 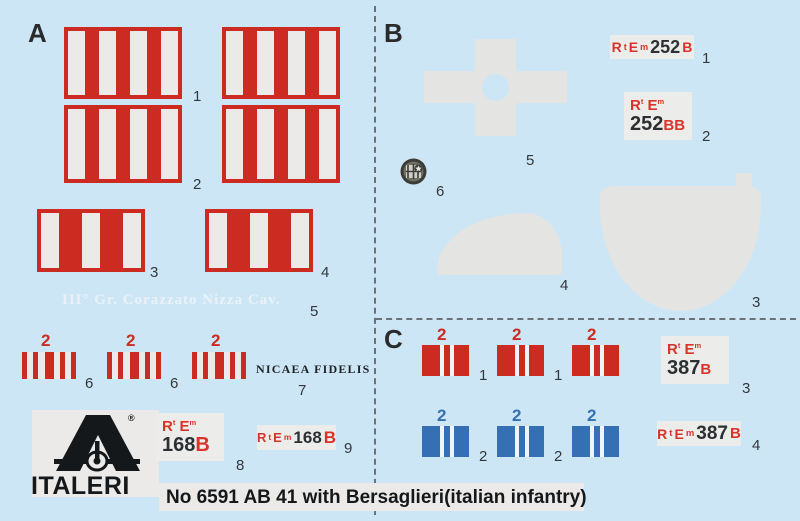 I want to click on registered-trademark-icon: ®, so click(x=131, y=418).